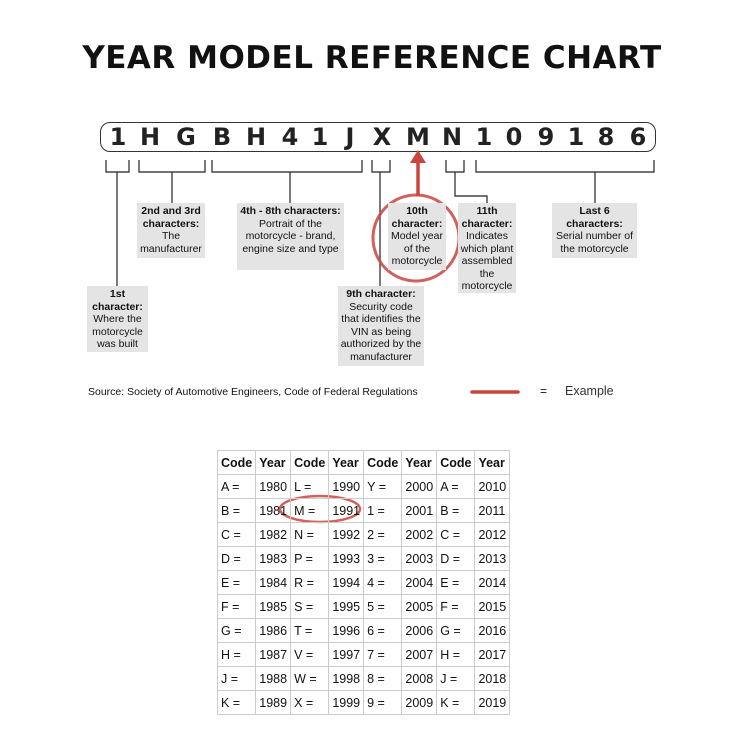 This screenshot has height=755, width=744. I want to click on year-cell: 2009, so click(419, 702).